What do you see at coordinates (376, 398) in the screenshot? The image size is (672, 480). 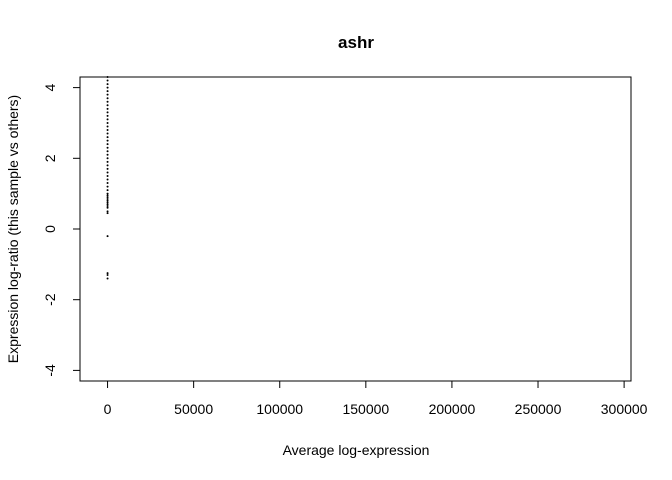 I see `x-axis: 0 50000 100000 150000 200000 250000 300000` at bounding box center [376, 398].